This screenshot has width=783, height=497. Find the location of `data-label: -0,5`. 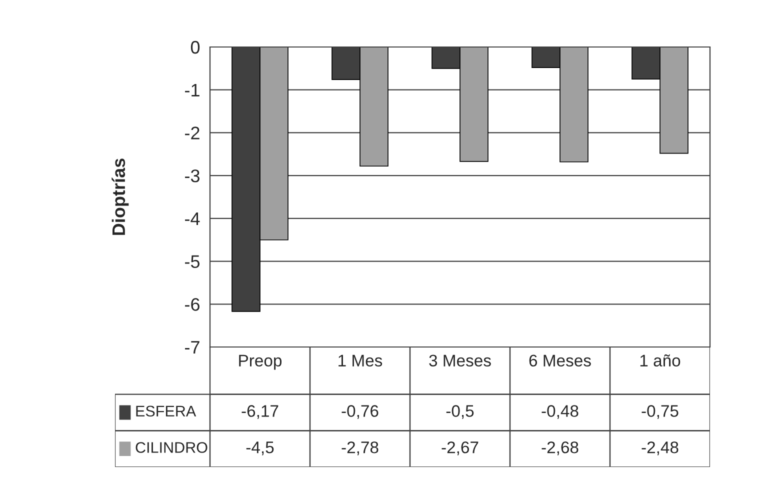

data-label: -0,5 is located at coordinates (460, 412).